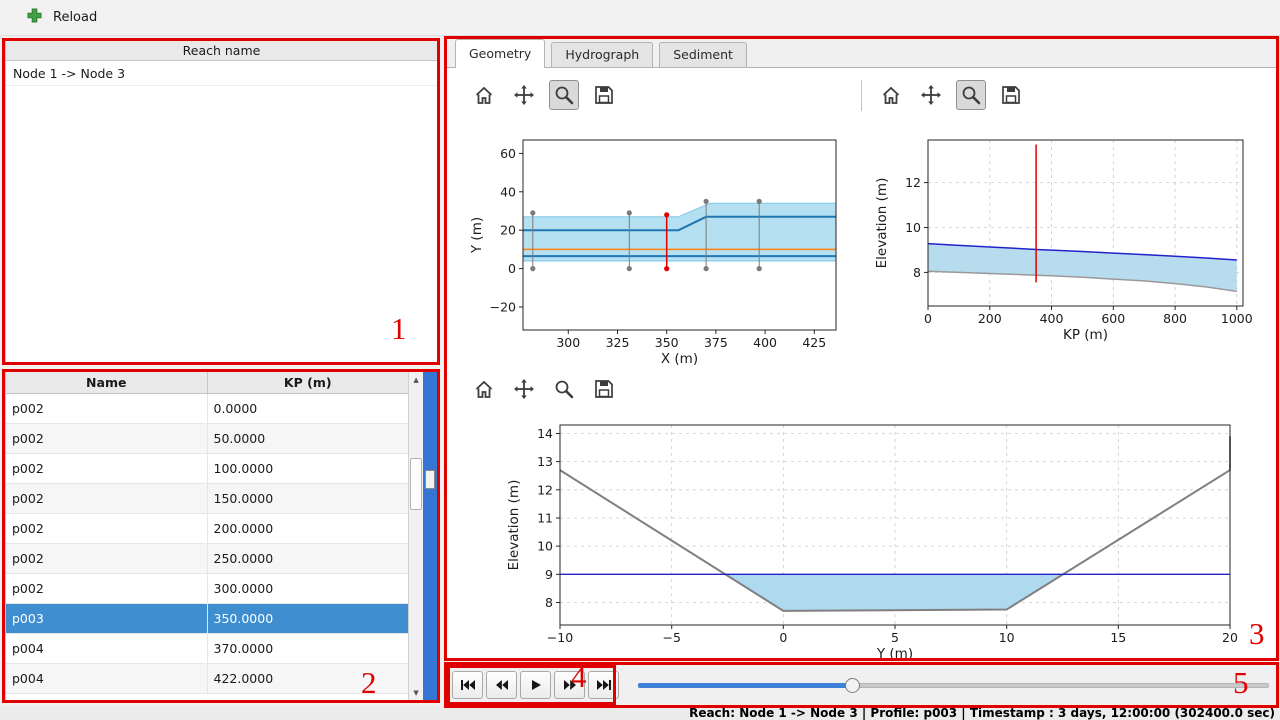 The width and height of the screenshot is (1280, 720). Describe the element at coordinates (618, 342) in the screenshot. I see `svg-text: 325` at that location.